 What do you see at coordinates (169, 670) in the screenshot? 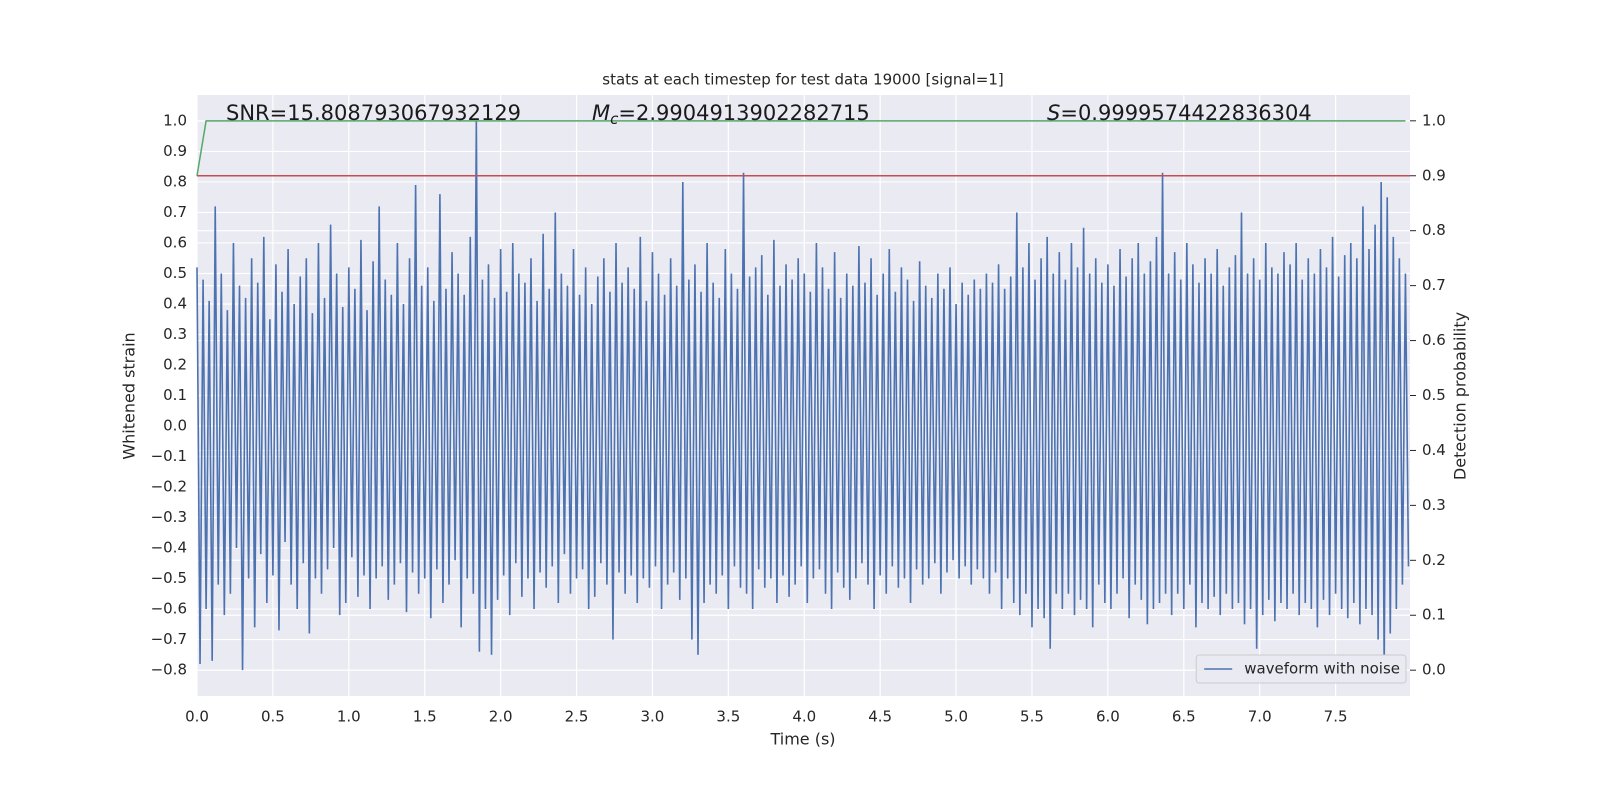
I see `y-tick-label: −0.8` at bounding box center [169, 670].